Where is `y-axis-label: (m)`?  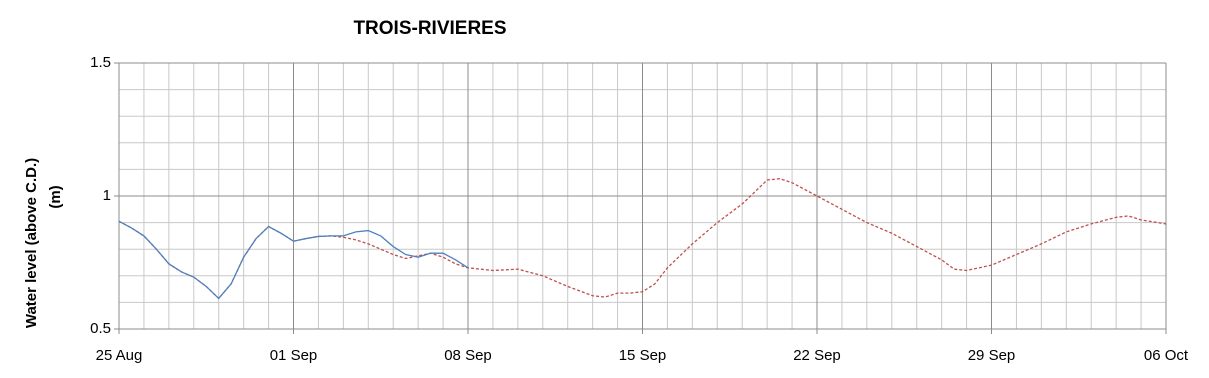 y-axis-label: (m) is located at coordinates (55, 196).